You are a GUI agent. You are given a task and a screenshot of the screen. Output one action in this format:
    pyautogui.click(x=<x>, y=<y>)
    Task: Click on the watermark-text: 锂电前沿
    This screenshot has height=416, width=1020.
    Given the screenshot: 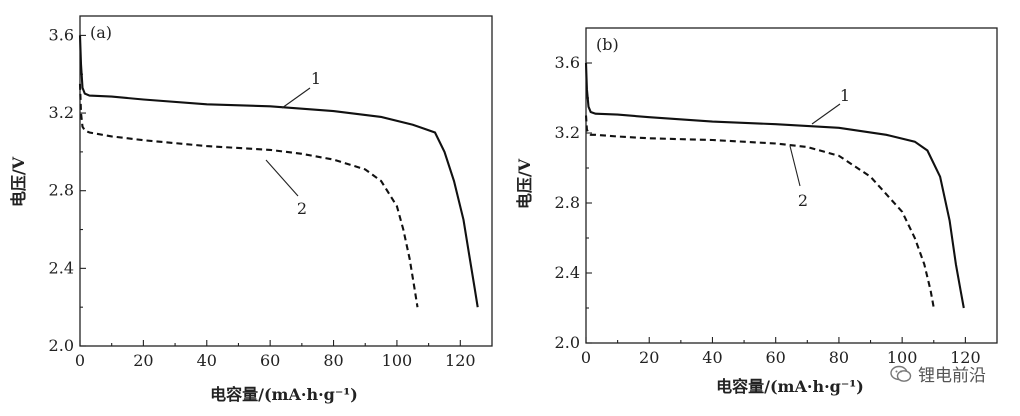 What is the action you would take?
    pyautogui.click(x=952, y=376)
    